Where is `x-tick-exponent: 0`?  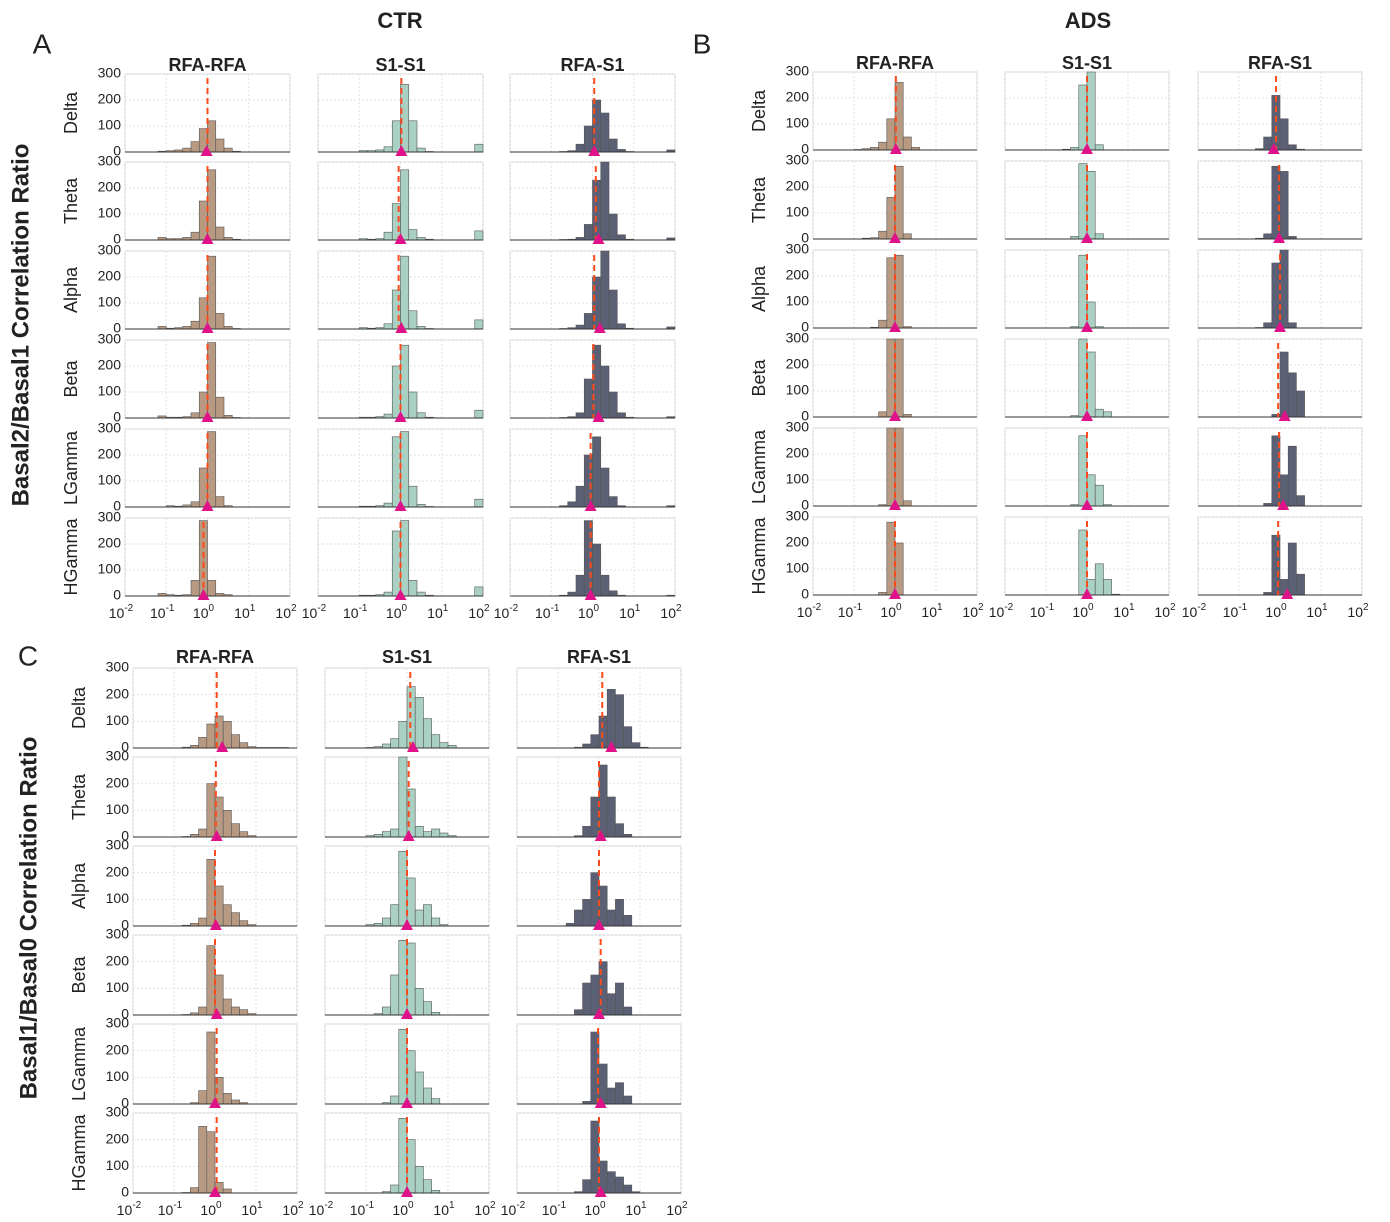 x-tick-exponent: 0 is located at coordinates (212, 608).